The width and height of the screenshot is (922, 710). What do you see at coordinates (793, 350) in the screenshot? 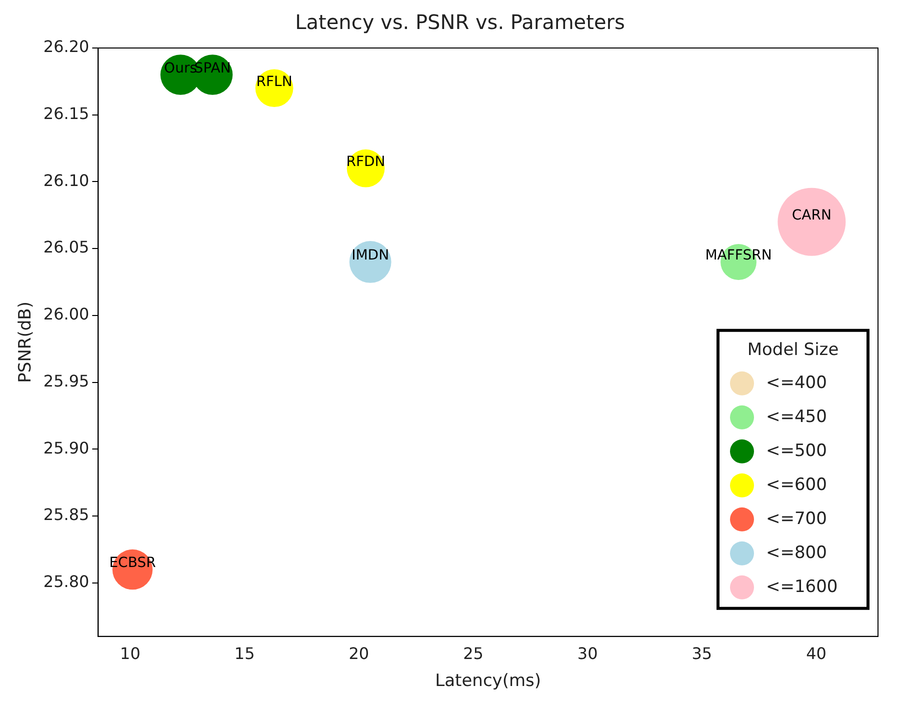
I see `legend-title: Model Size` at bounding box center [793, 350].